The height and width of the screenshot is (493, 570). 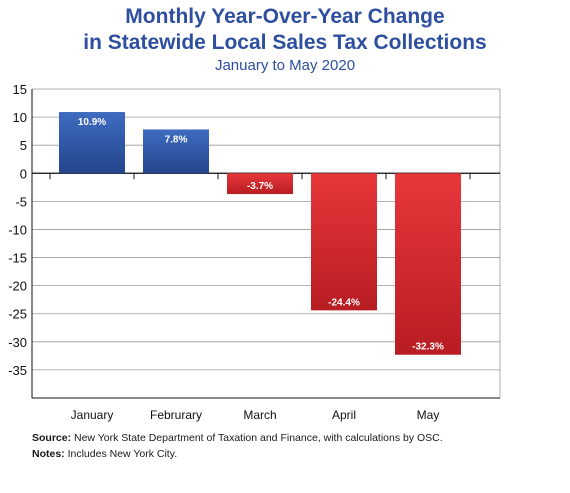 What do you see at coordinates (285, 16) in the screenshot?
I see `chart-title-line-1: Monthly Year-Over-Year Change` at bounding box center [285, 16].